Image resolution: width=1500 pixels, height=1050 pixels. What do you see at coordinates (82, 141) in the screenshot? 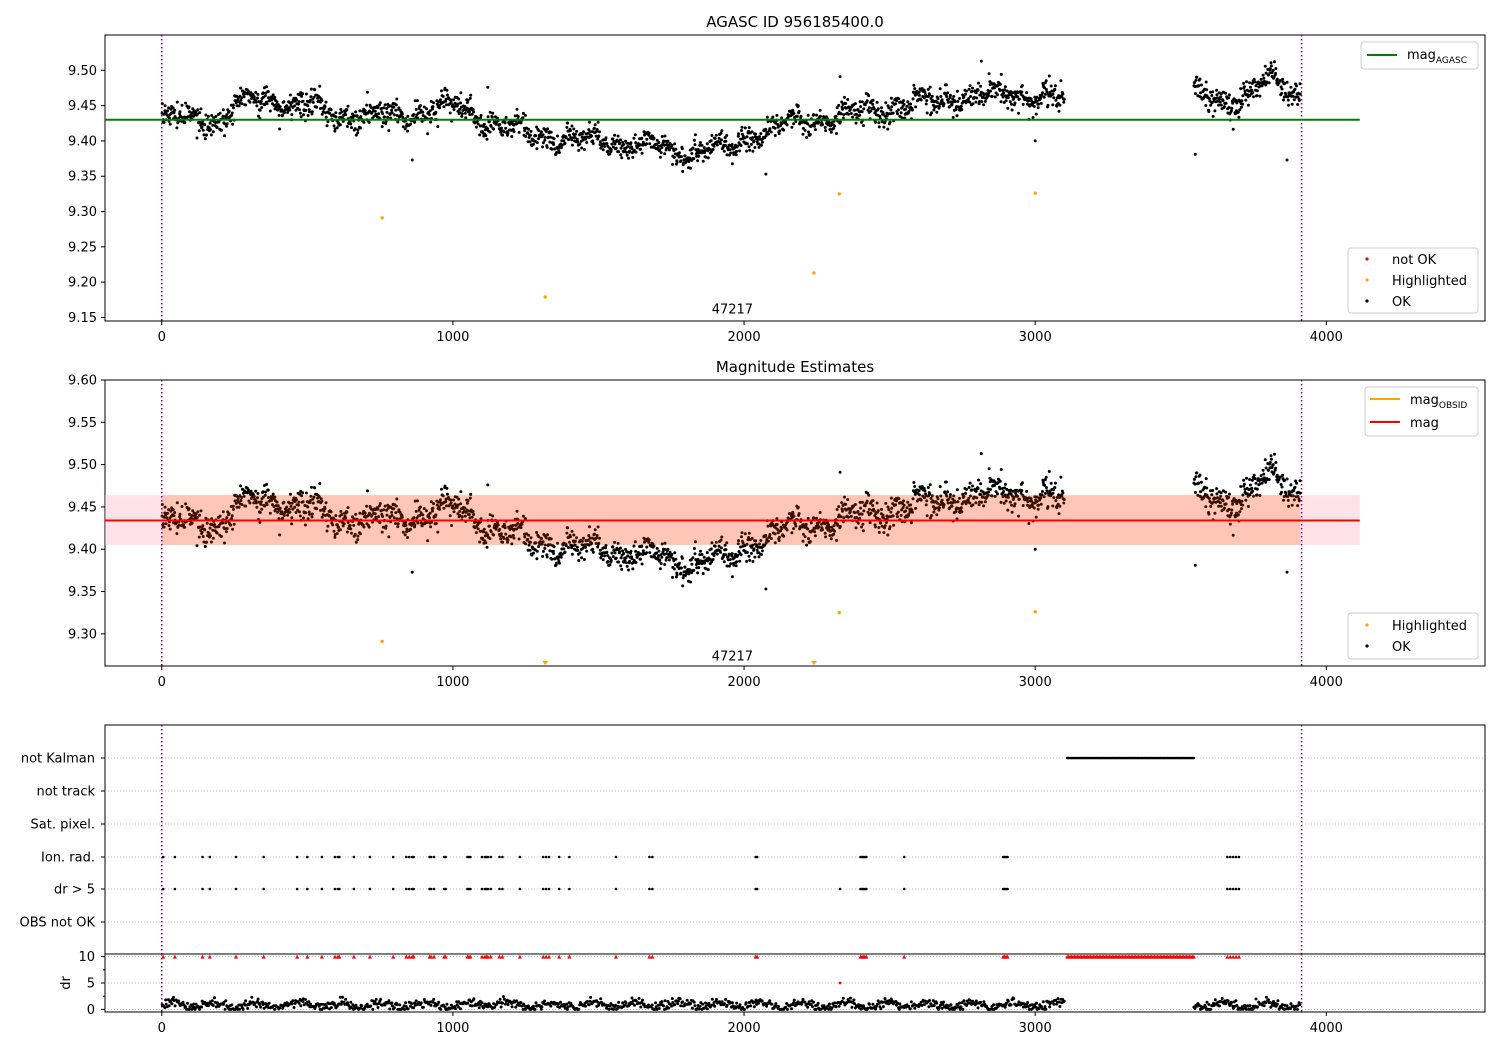
I see `y-tick-label: 9.40` at bounding box center [82, 141].